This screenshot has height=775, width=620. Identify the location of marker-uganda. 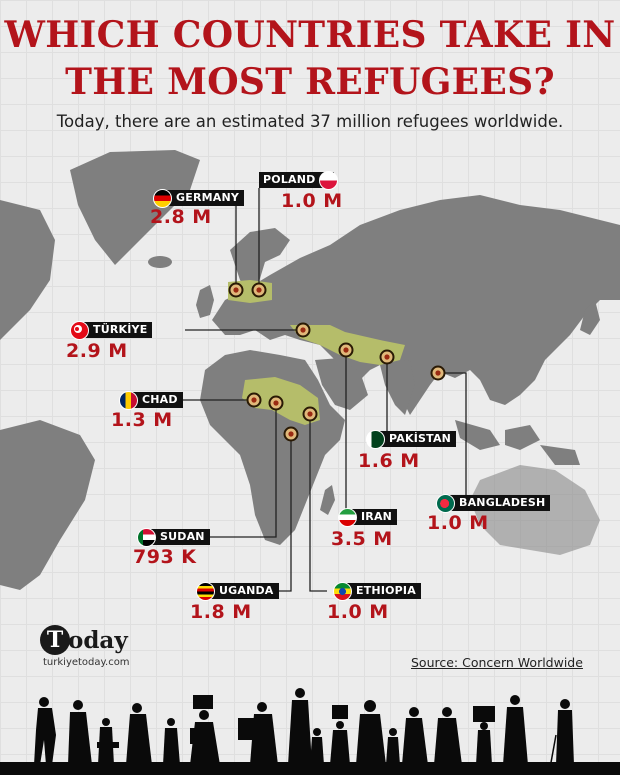
(291, 434).